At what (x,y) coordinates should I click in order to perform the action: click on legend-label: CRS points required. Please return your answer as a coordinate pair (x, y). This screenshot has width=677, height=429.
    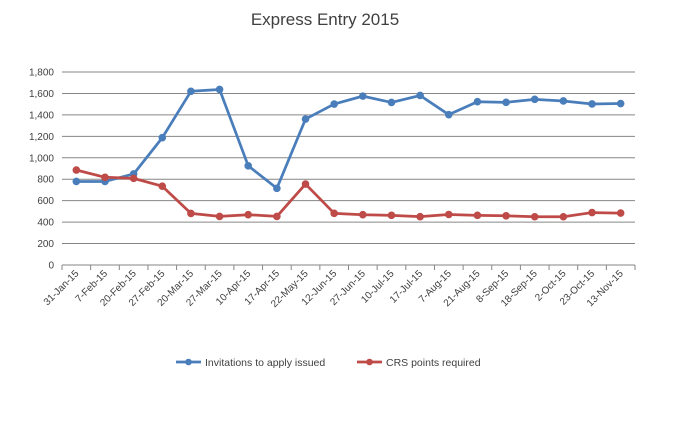
    Looking at the image, I should click on (433, 363).